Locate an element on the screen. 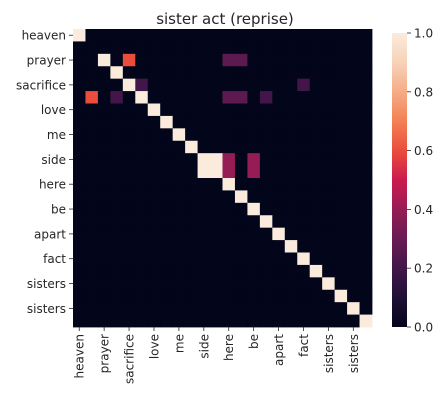 This screenshot has width=448, height=409. y-tick-label: side is located at coordinates (53, 160).